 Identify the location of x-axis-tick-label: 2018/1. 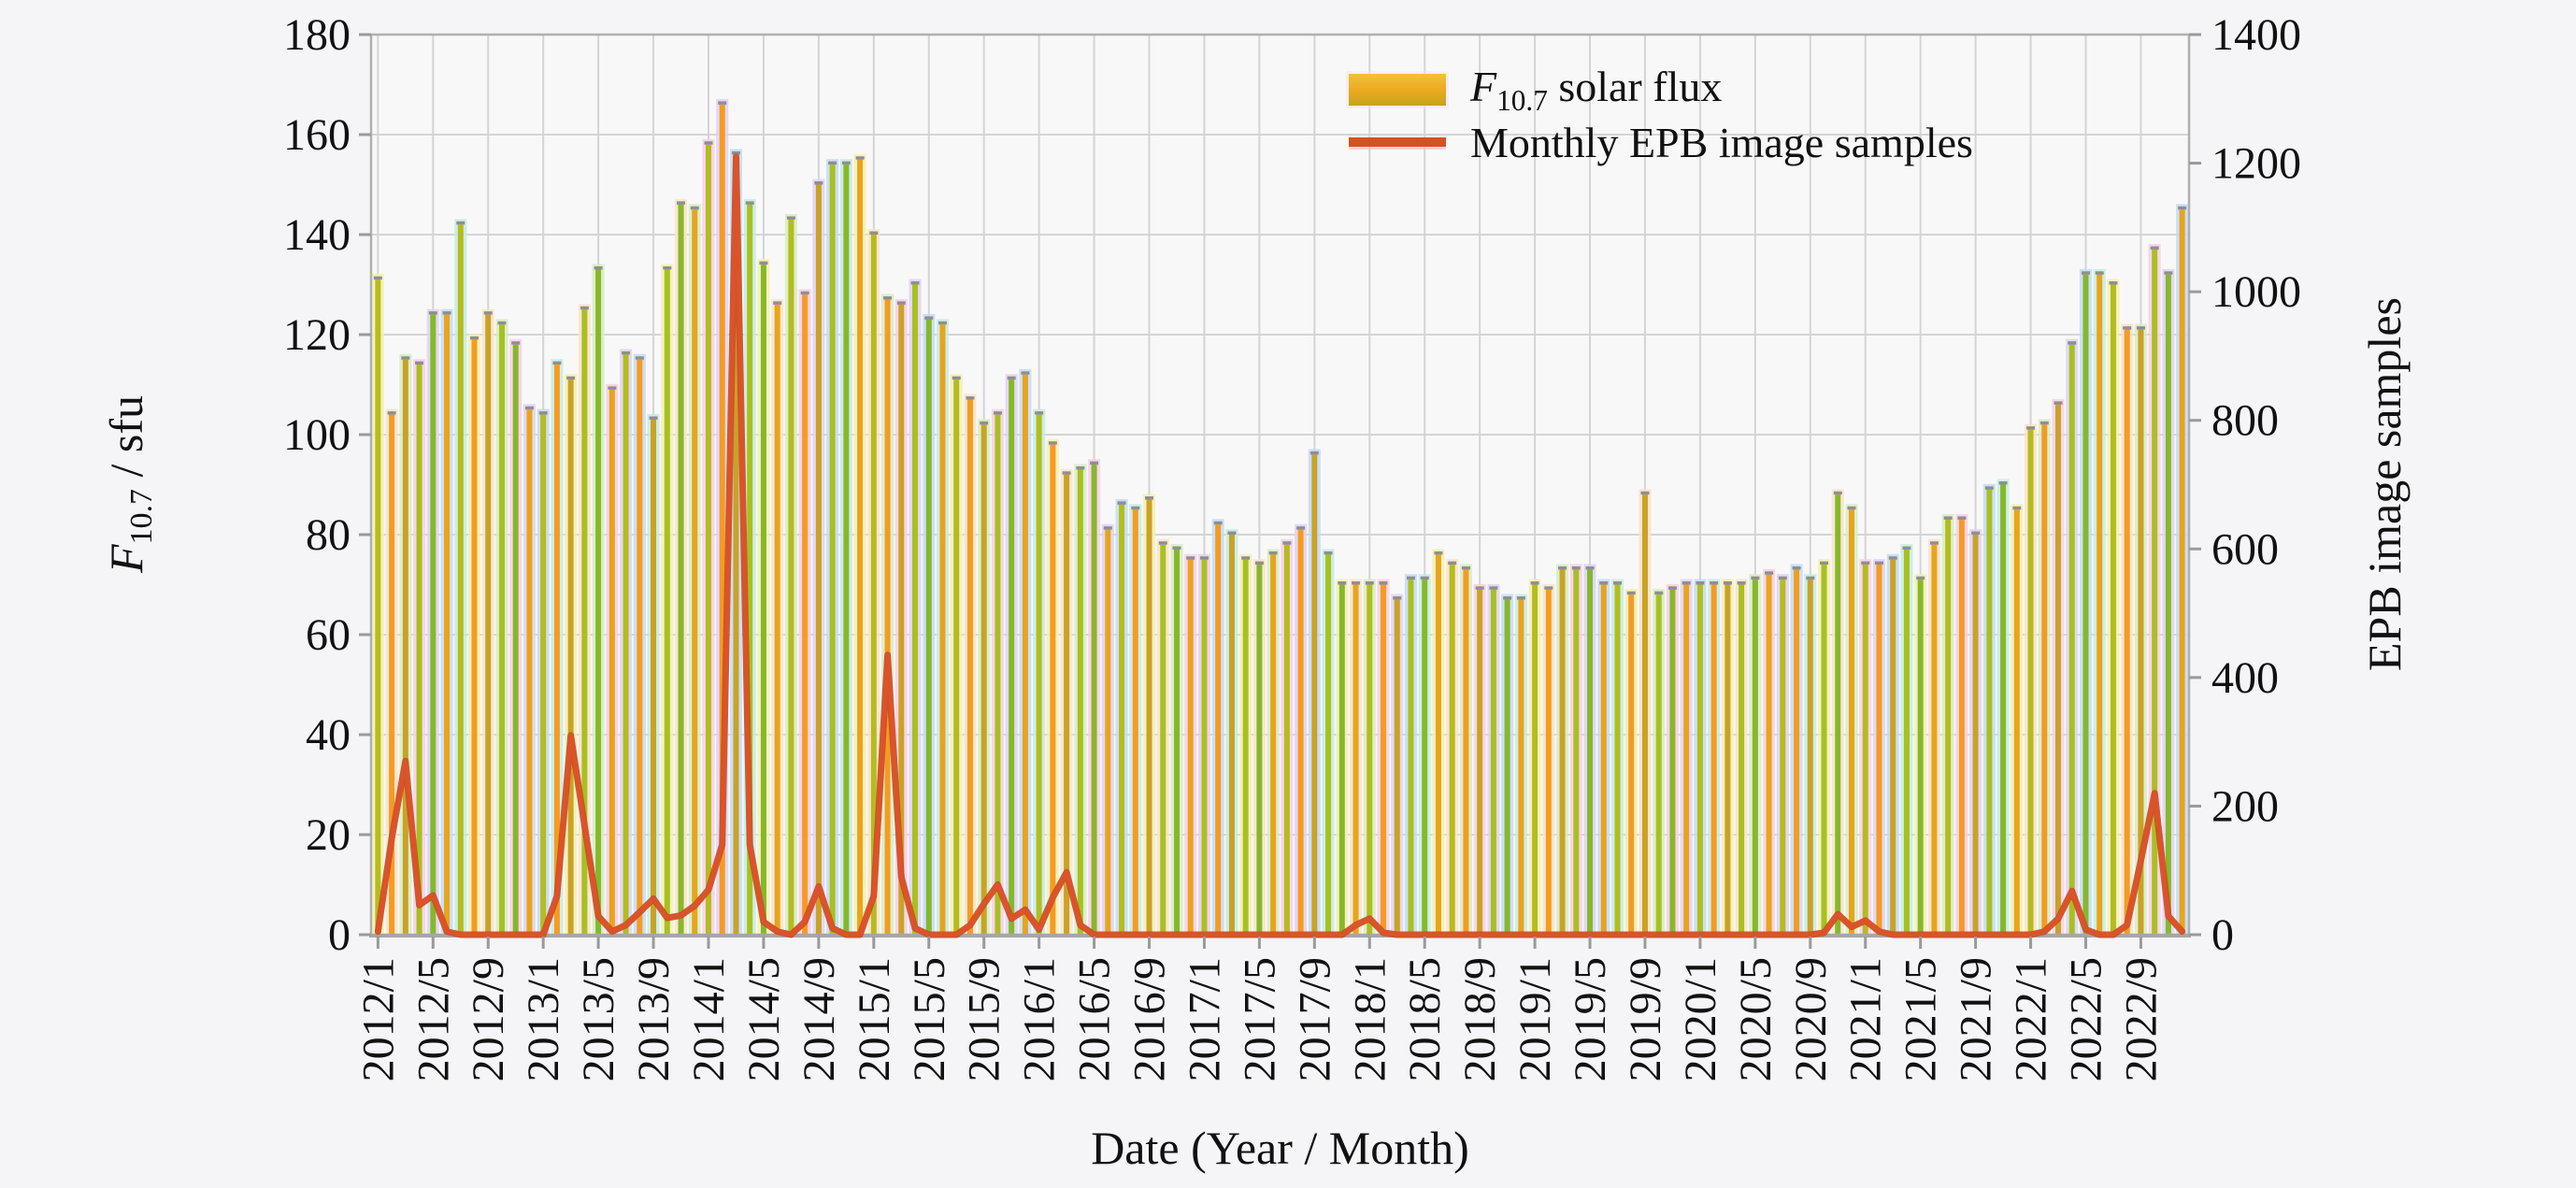
(1370, 1019).